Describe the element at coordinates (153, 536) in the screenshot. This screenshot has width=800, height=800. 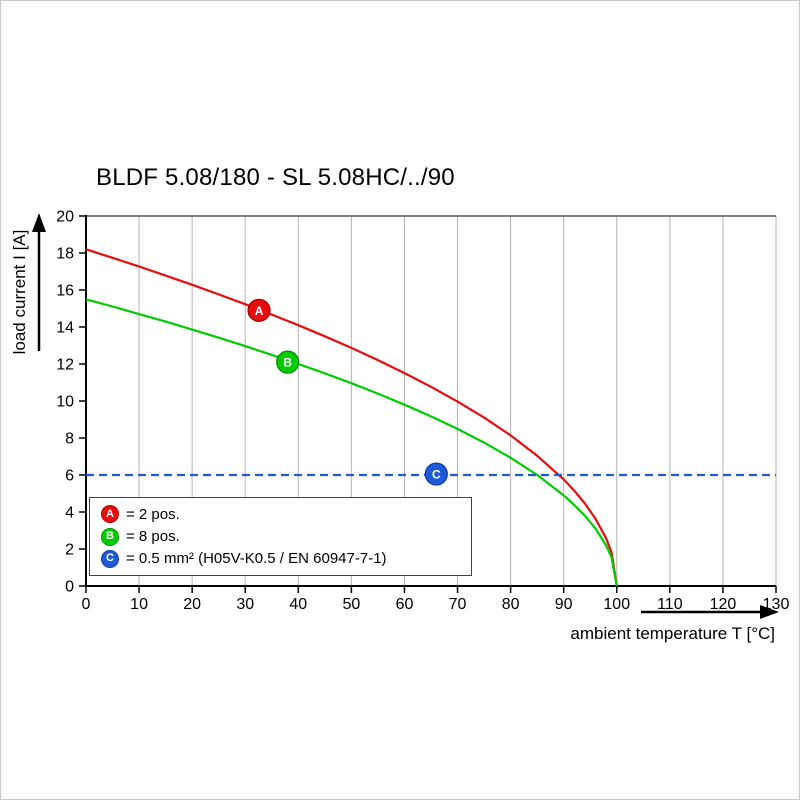
I see `legend-label-b: = 8 pos.` at that location.